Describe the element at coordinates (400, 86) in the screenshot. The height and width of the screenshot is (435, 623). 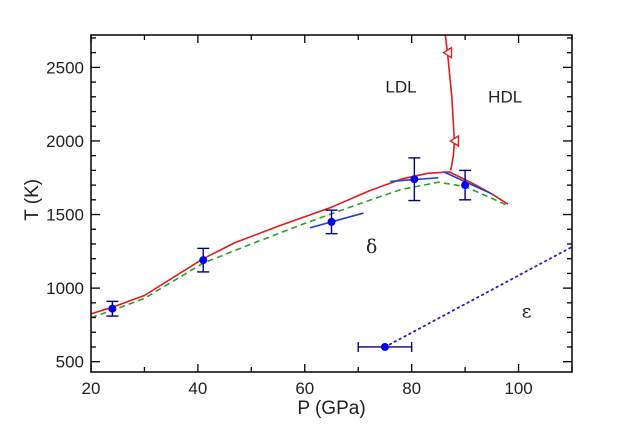
I see `annotation-ldl: LDL` at that location.